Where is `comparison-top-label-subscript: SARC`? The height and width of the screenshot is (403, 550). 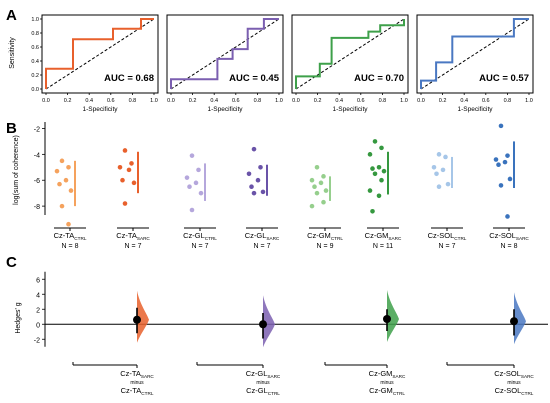
comparison-top-label-subscript: SARC is located at coordinates (148, 376).